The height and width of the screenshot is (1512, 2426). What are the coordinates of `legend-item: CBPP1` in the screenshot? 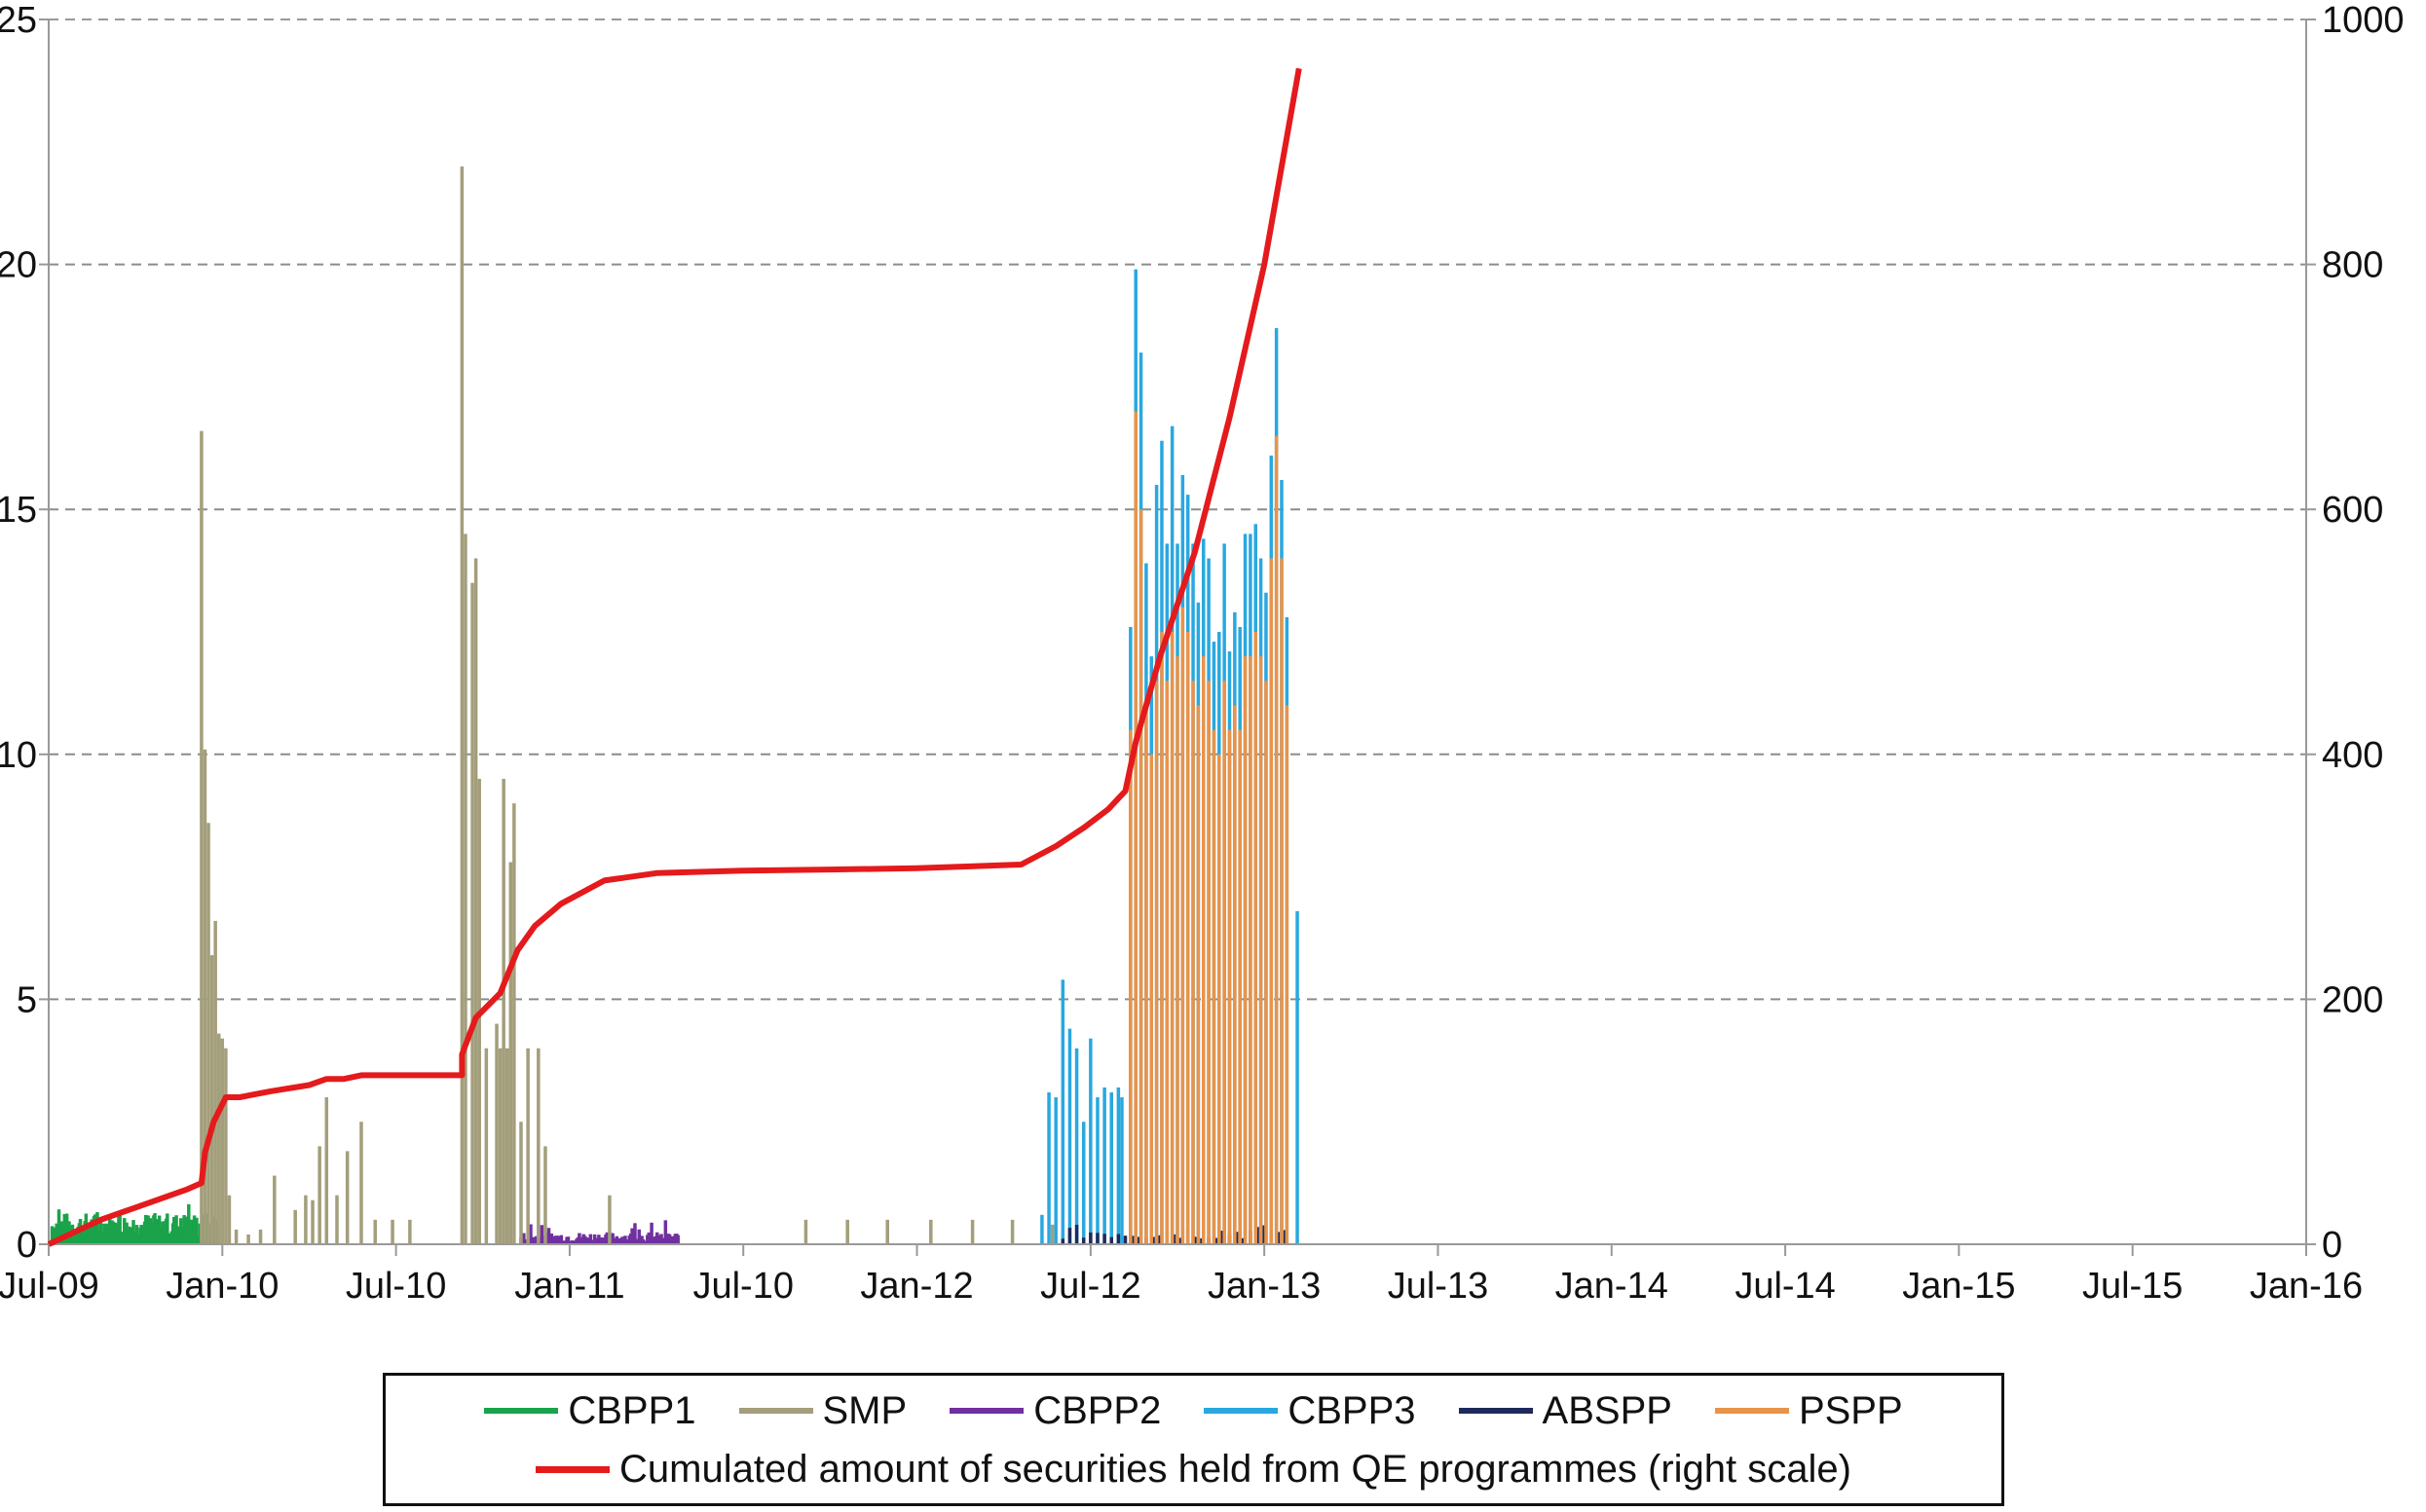 It's located at (590, 1411).